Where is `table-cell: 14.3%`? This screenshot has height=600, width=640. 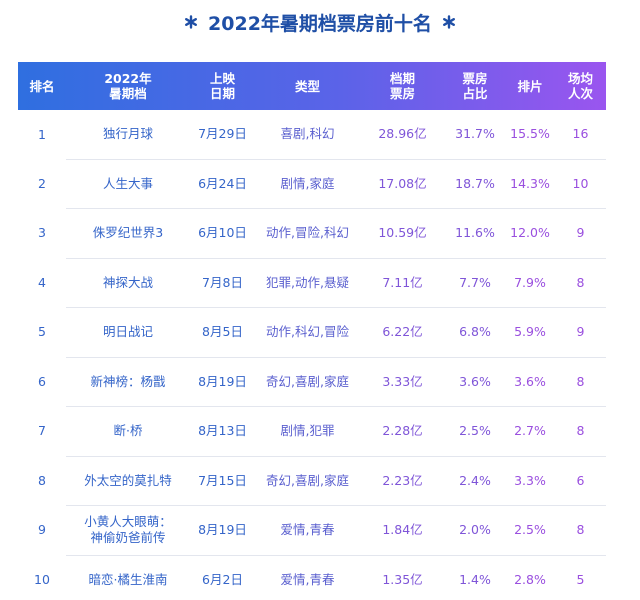
table-cell: 14.3% is located at coordinates (530, 184).